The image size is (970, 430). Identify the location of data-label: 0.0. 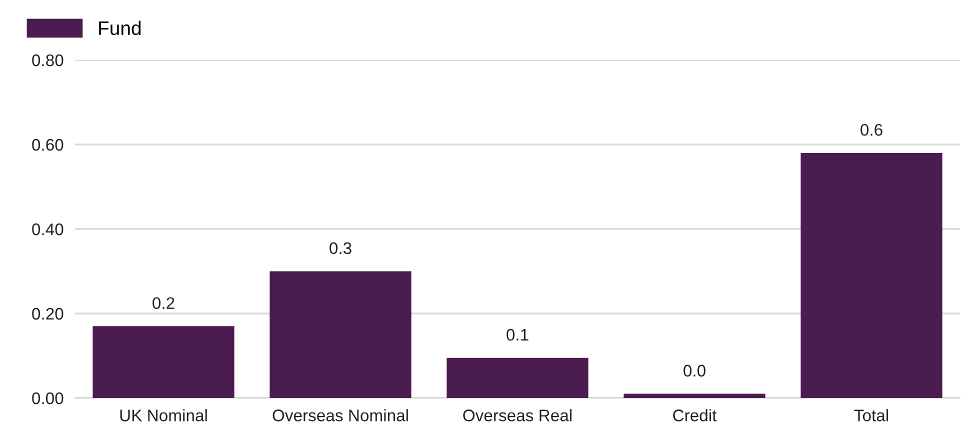
(695, 370).